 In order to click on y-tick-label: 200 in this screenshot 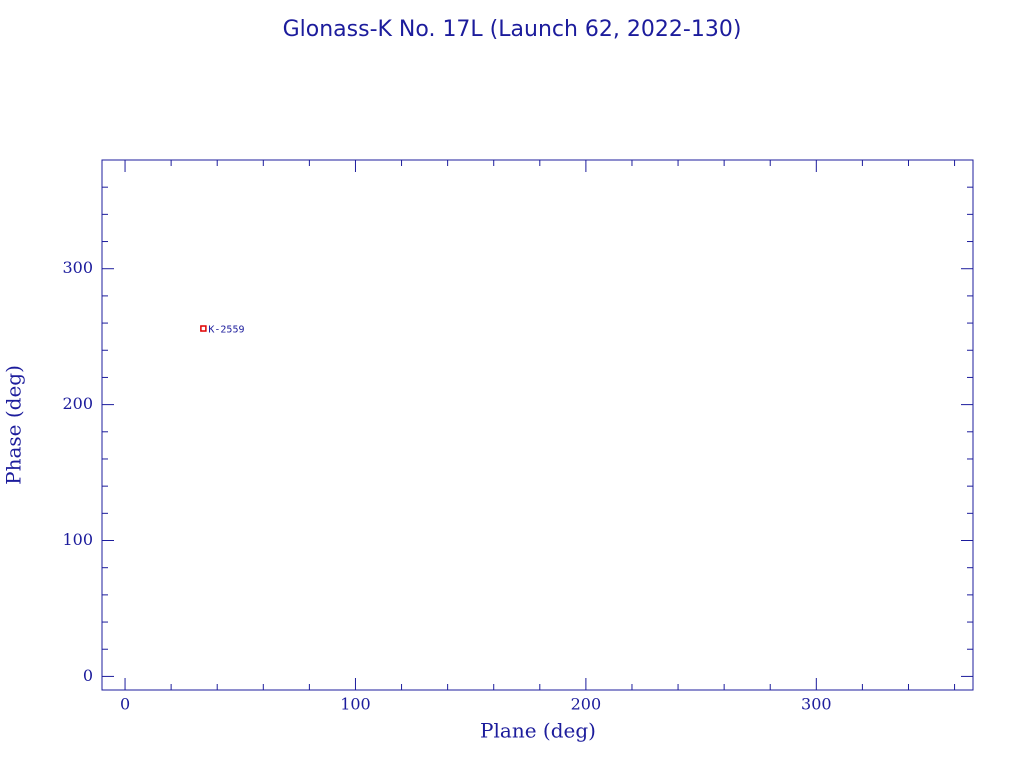, I will do `click(77, 403)`.